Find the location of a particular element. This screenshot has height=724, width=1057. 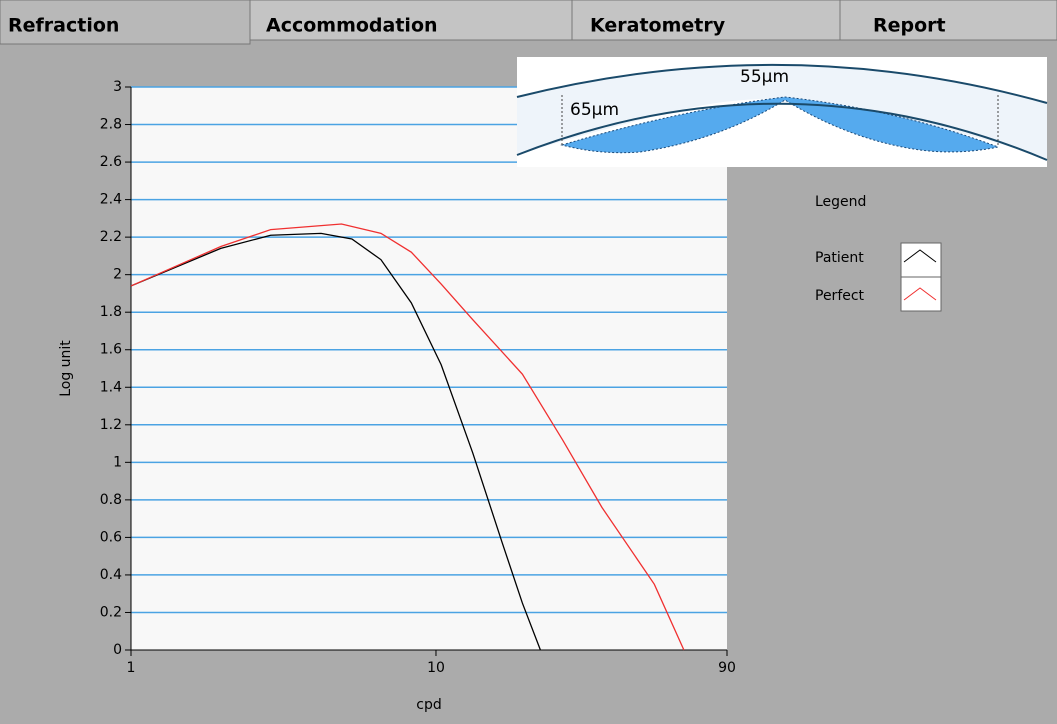

tab-label: Refraction is located at coordinates (63, 26).